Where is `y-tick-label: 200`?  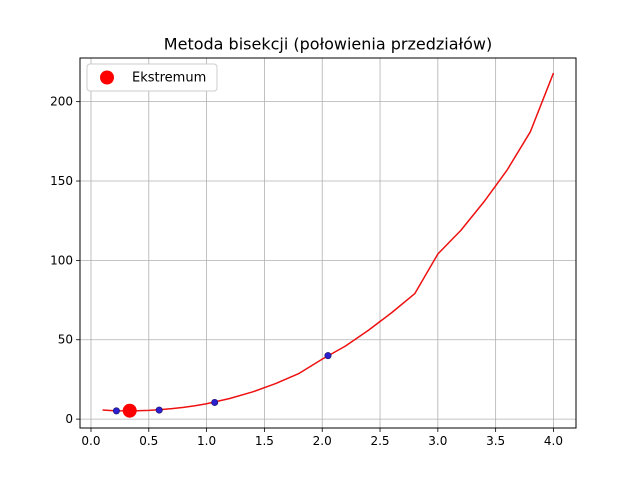 y-tick-label: 200 is located at coordinates (61, 102).